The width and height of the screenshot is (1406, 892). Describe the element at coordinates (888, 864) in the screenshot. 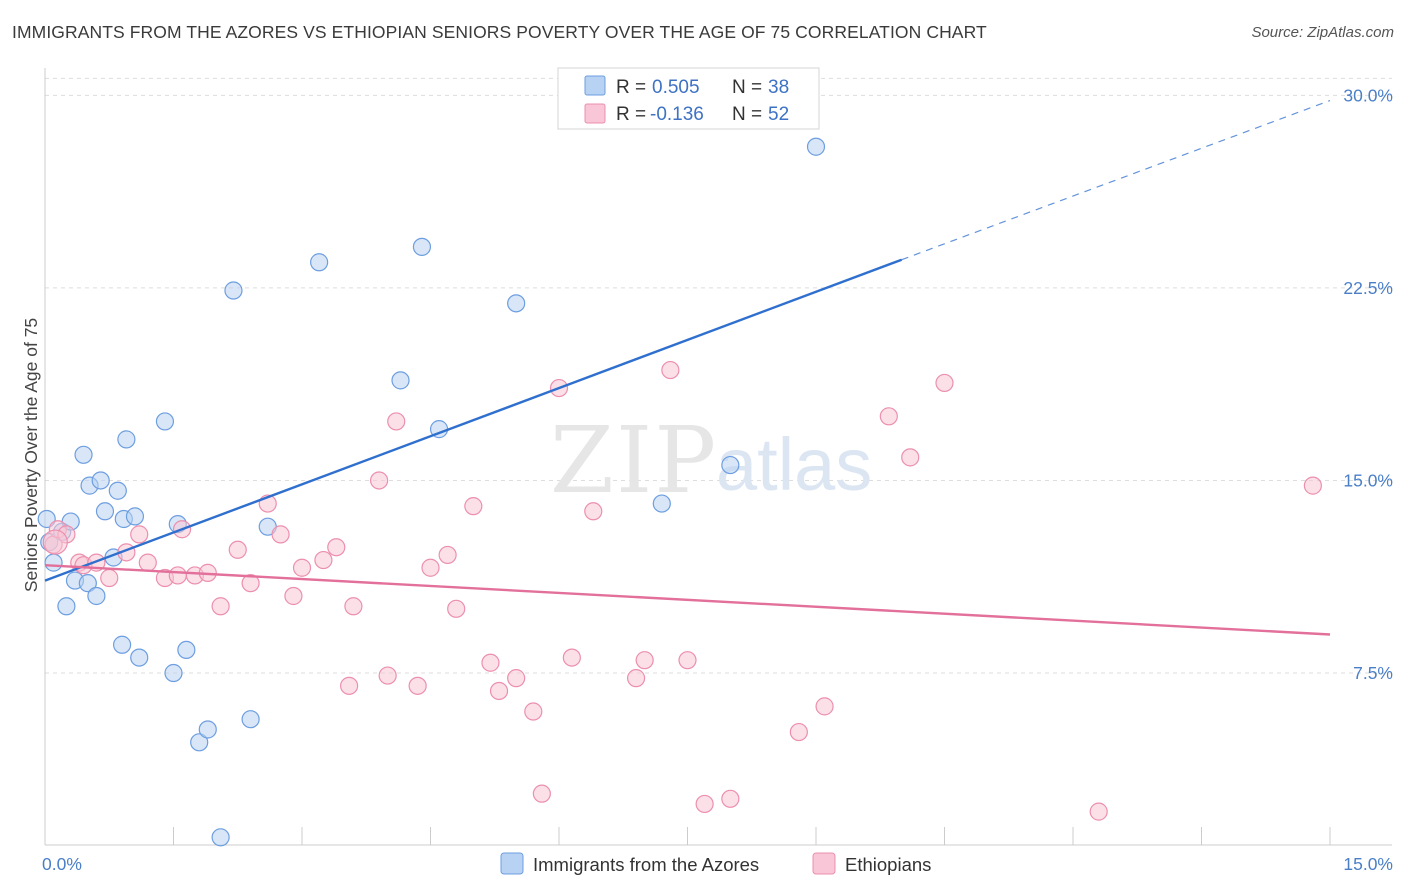

I see `series-legend-label-ethiopians: Ethiopians` at that location.